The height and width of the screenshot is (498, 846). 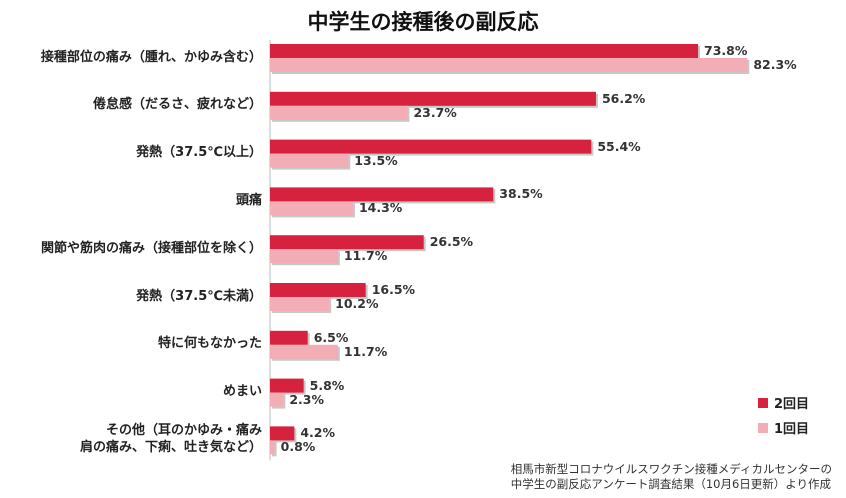 What do you see at coordinates (183, 431) in the screenshot?
I see `category-label: その他（耳のかゆみ・痛み` at bounding box center [183, 431].